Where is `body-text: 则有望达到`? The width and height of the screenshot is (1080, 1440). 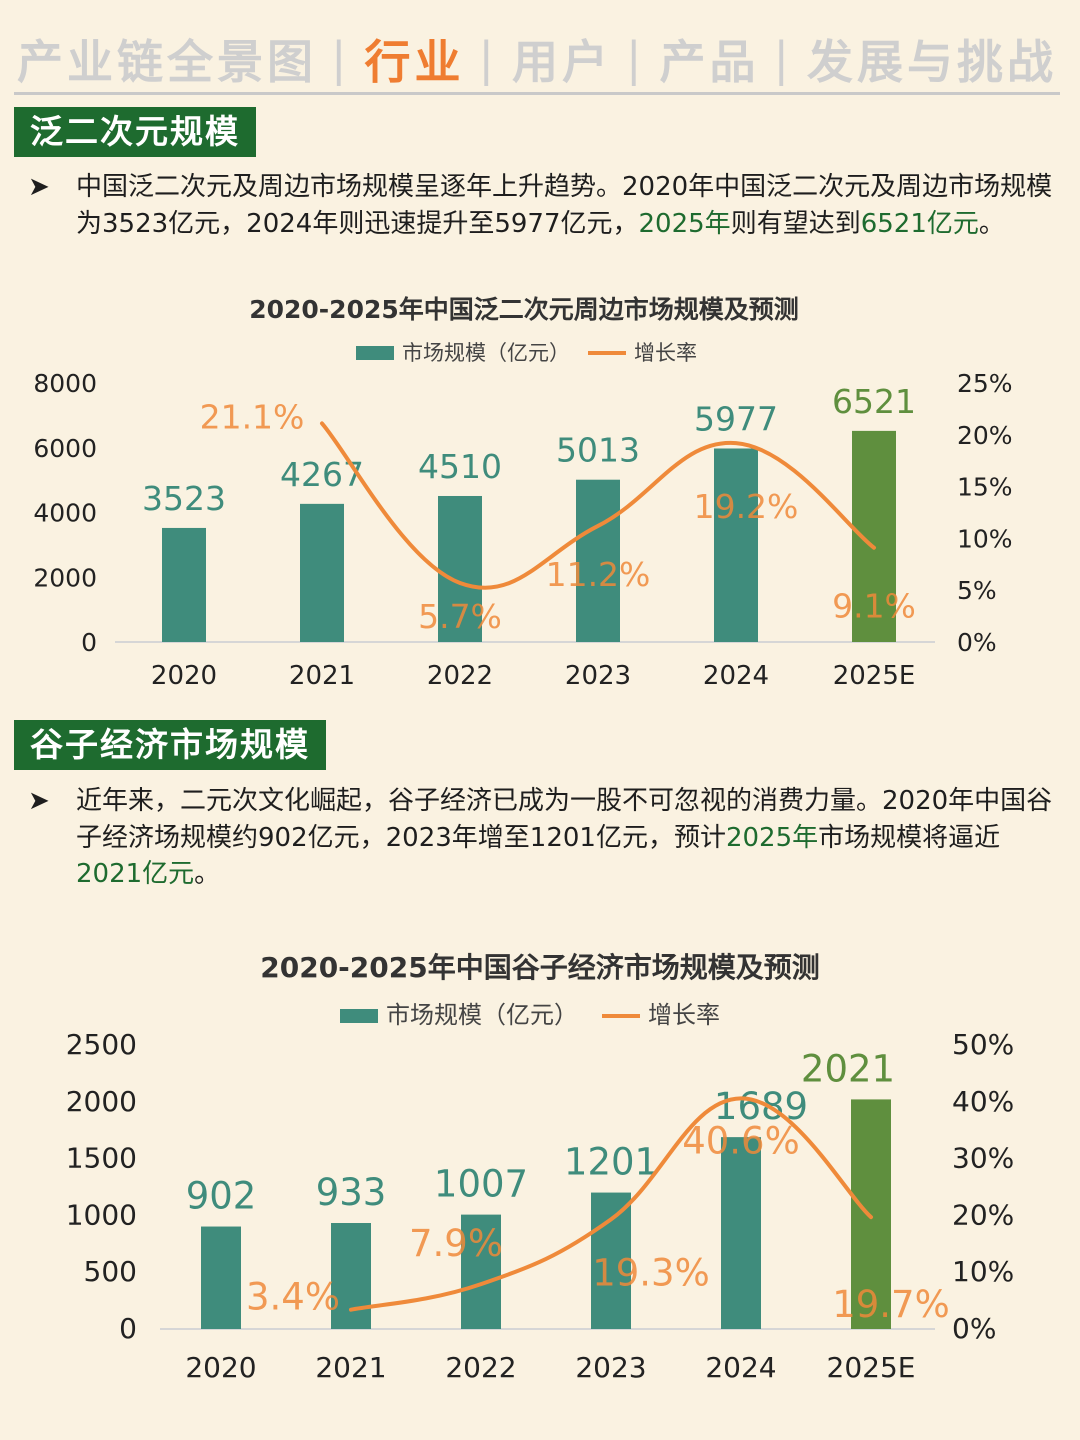 body-text: 则有望达到 is located at coordinates (795, 223).